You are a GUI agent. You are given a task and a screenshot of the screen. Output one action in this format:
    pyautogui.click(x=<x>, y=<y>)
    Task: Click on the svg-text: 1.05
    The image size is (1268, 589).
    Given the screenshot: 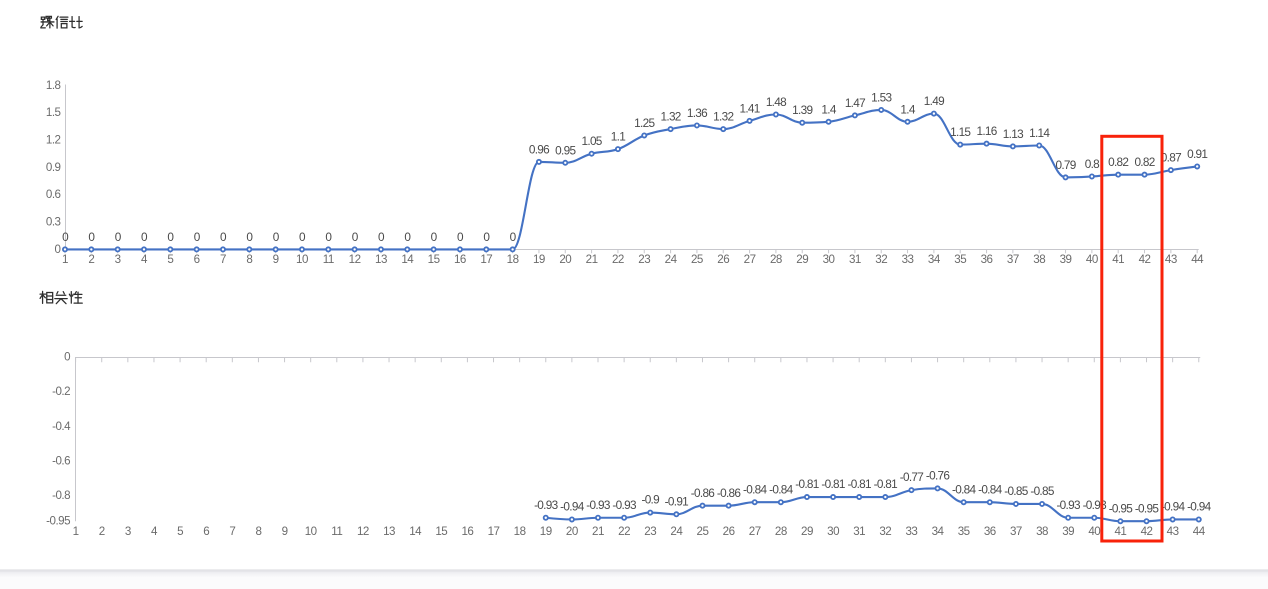 What is the action you would take?
    pyautogui.click(x=592, y=141)
    